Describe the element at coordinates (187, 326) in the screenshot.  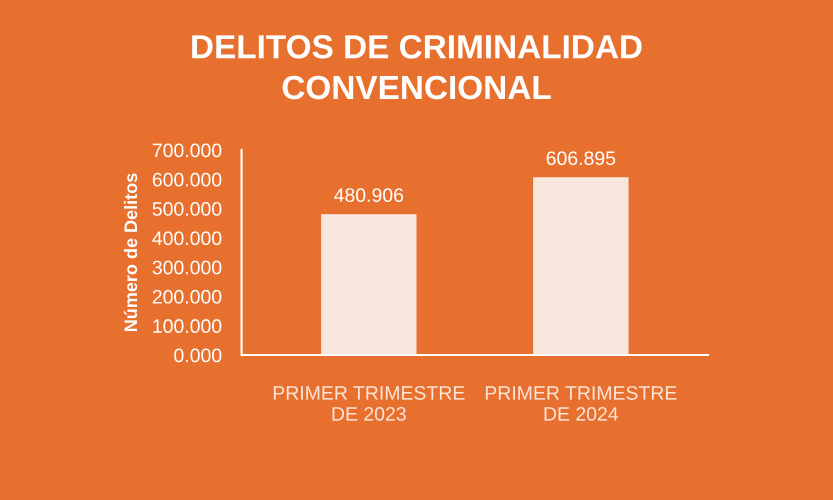
I see `y-tick-label: 100.000` at that location.